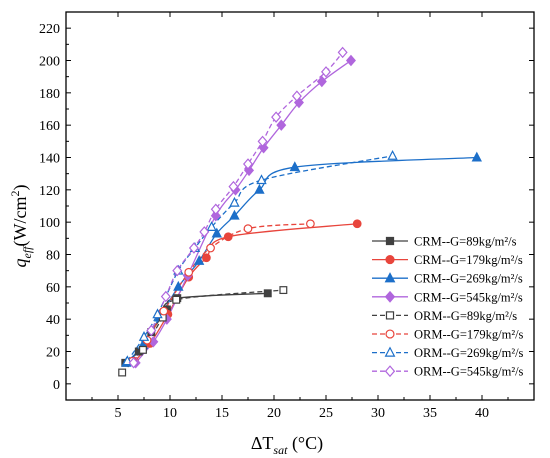 The height and width of the screenshot is (458, 550). What do you see at coordinates (118, 413) in the screenshot?
I see `x-tick-label: 5` at bounding box center [118, 413].